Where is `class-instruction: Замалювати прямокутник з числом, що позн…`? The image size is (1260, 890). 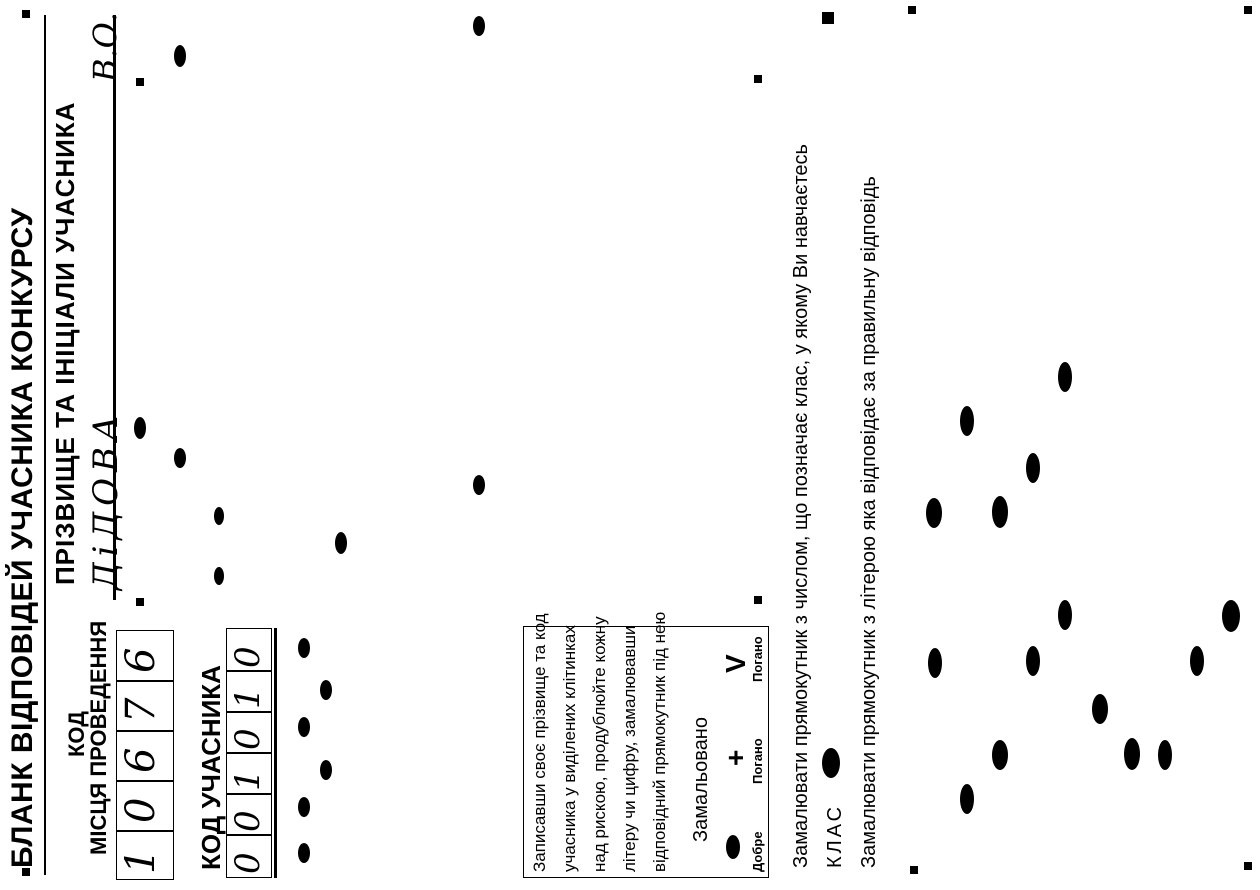
class-instruction: Замалювати прямокутник з числом, що позн… is located at coordinates (801, 506).